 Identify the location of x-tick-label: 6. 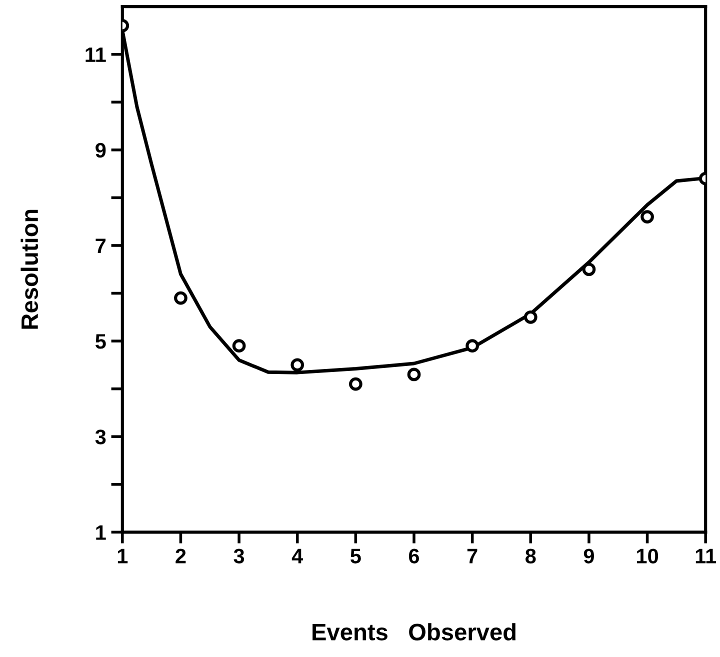
(414, 556).